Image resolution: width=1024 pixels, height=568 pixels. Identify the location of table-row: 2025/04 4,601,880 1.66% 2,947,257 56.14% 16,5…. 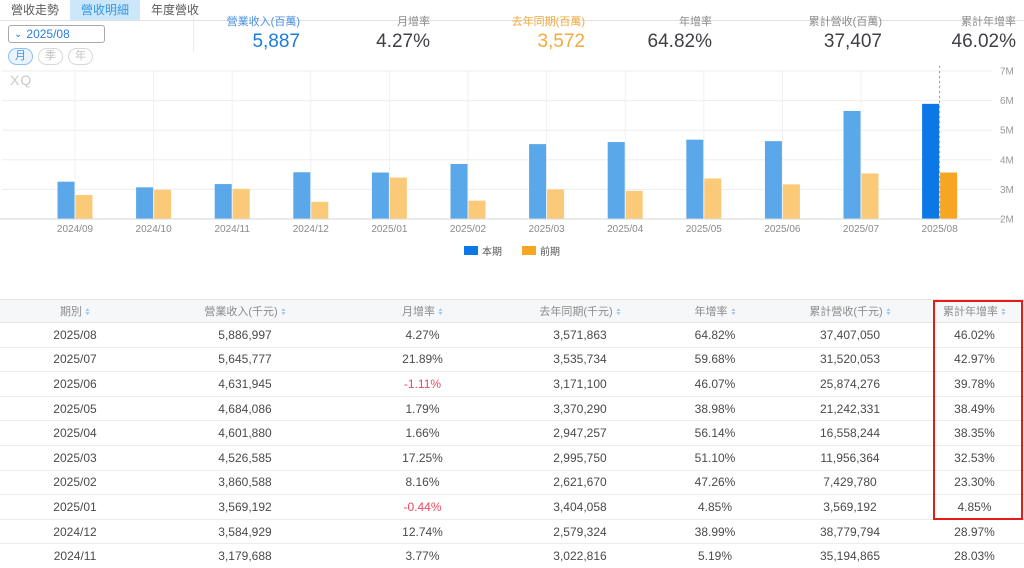
(512, 433).